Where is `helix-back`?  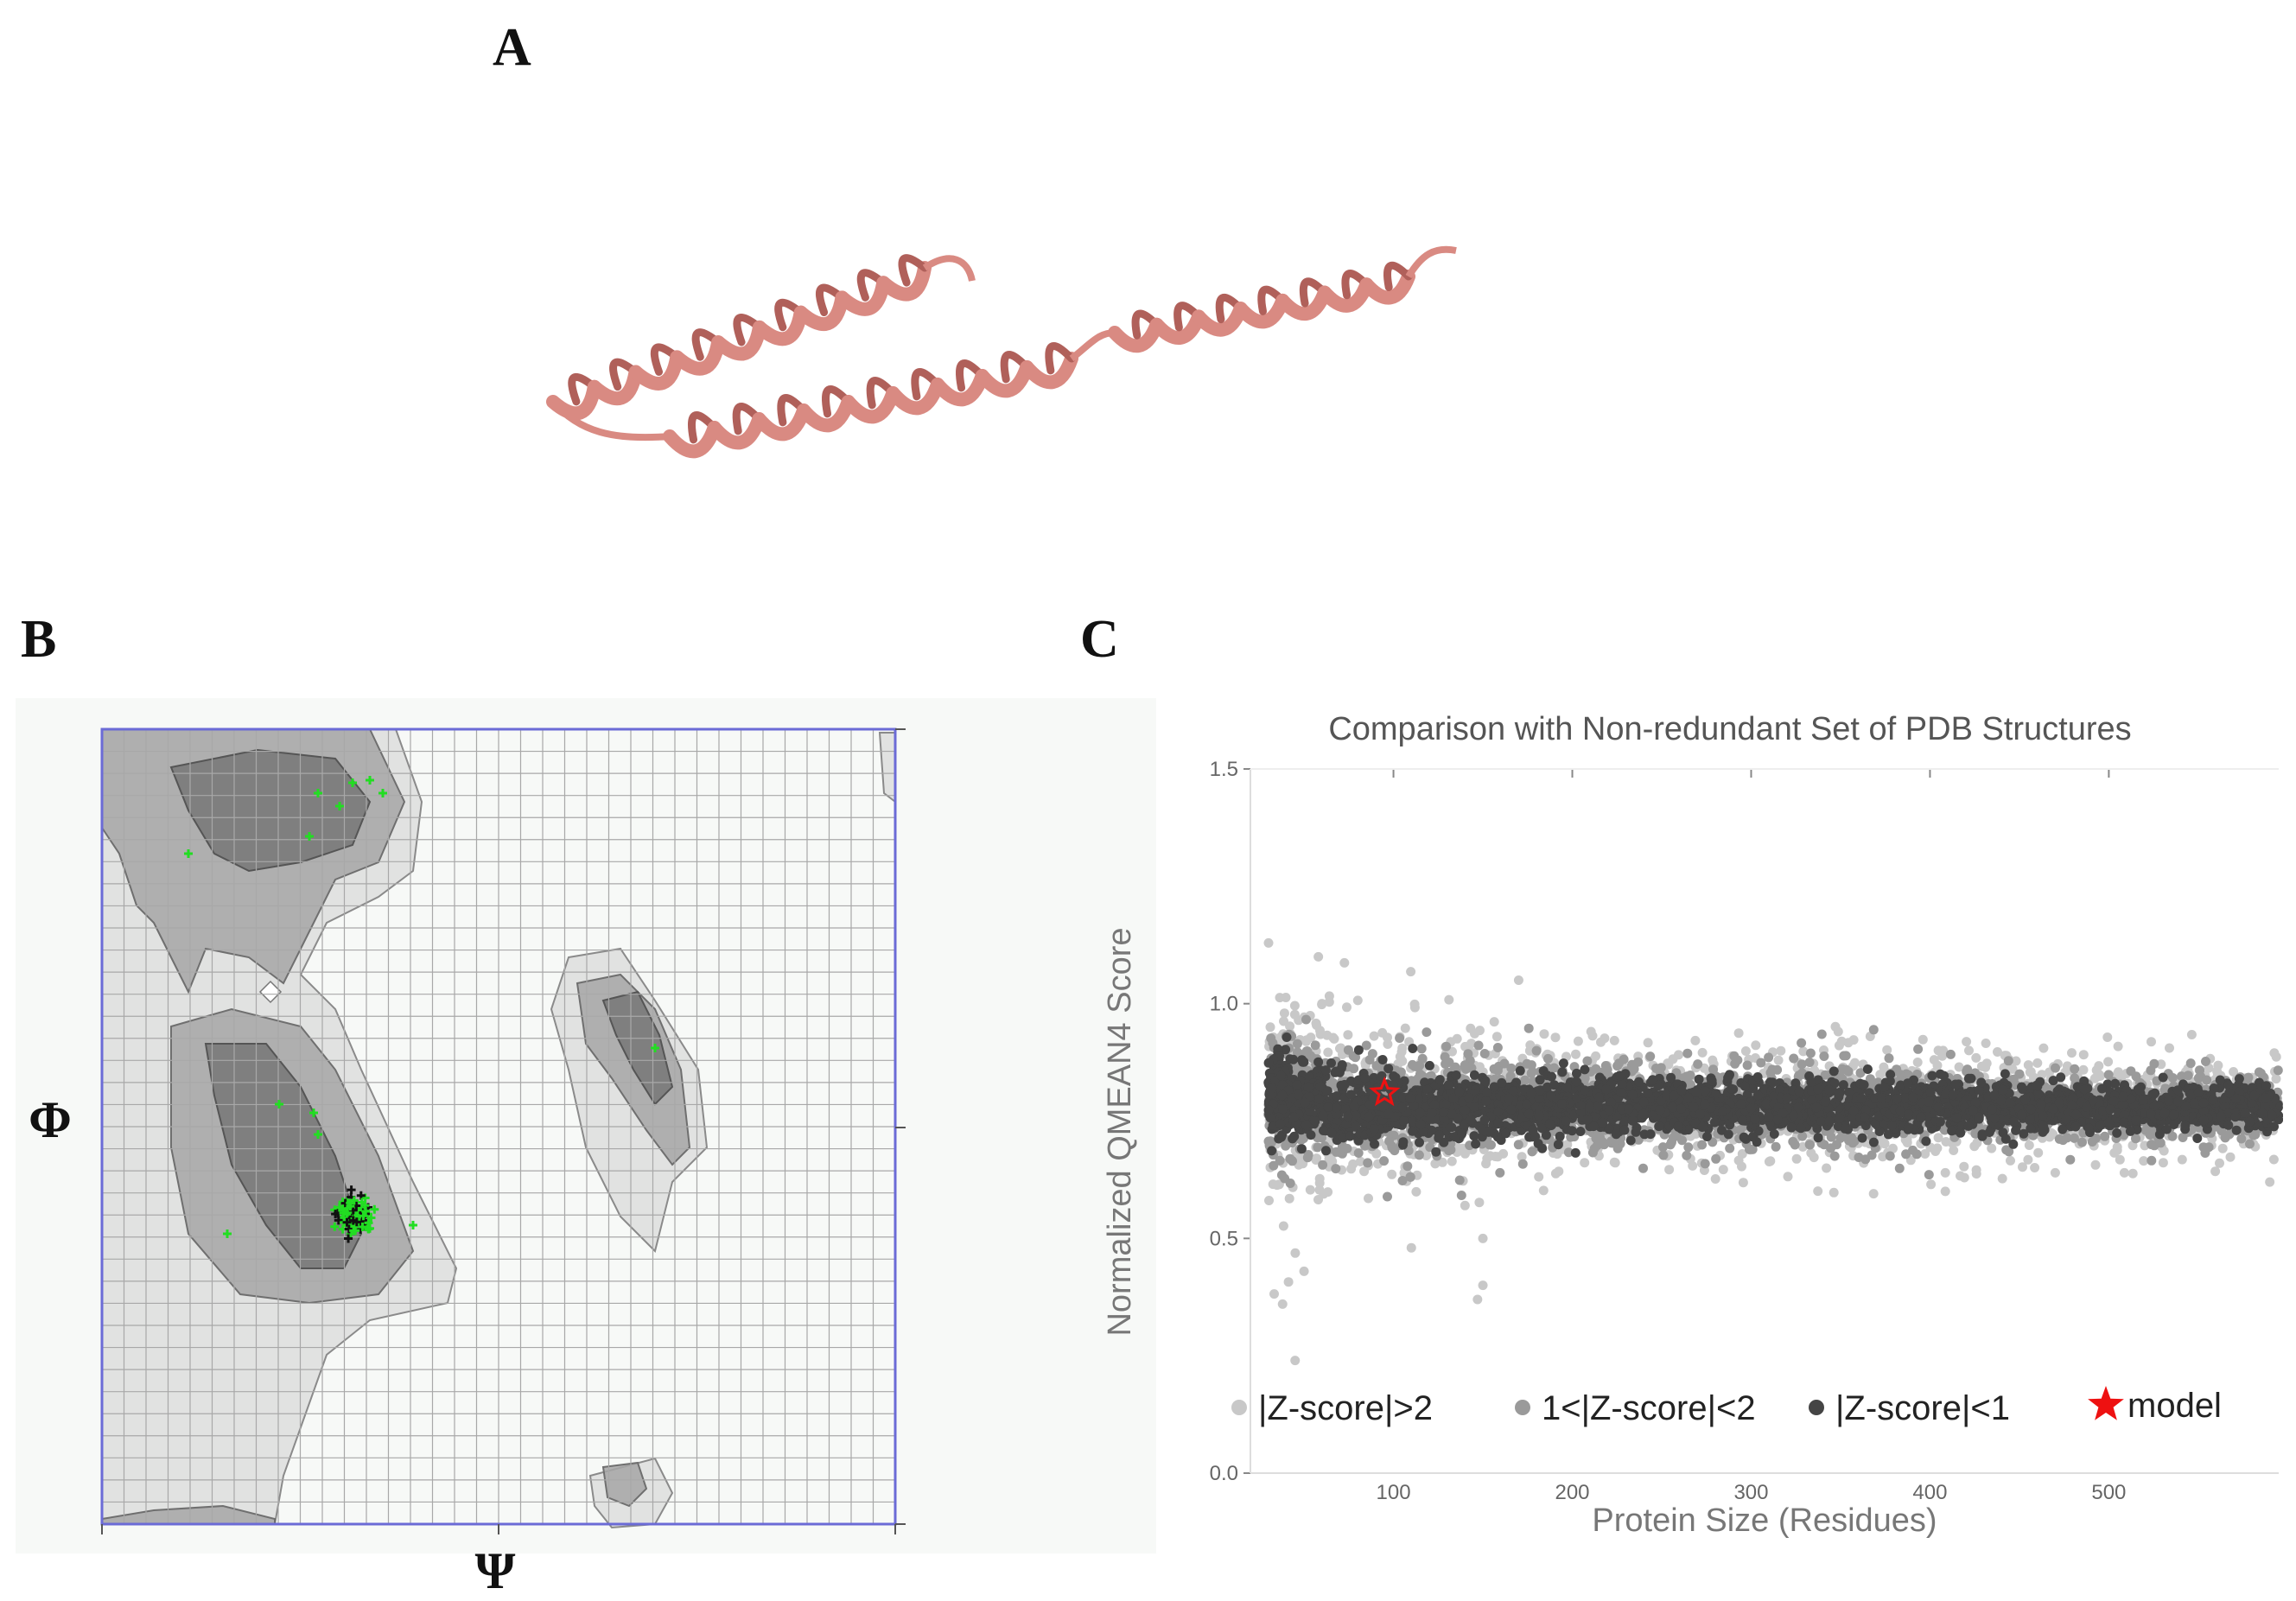
helix-back is located at coordinates (881, 393).